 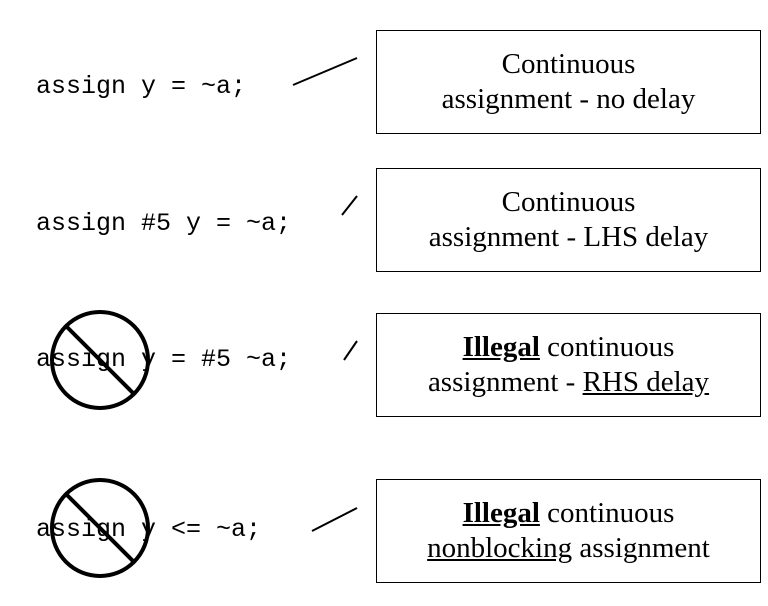 What do you see at coordinates (501, 347) in the screenshot?
I see `illegal-label-rhs: Illegal` at bounding box center [501, 347].